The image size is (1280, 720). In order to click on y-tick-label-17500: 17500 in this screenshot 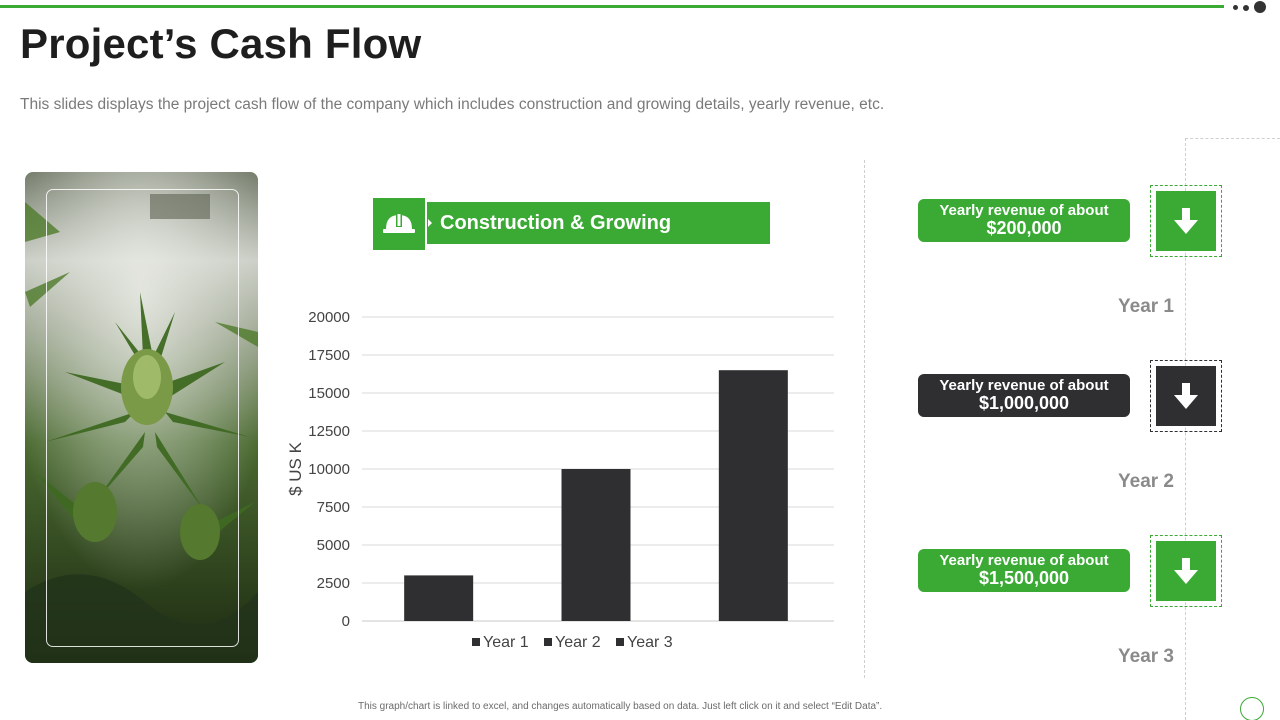, I will do `click(329, 355)`.